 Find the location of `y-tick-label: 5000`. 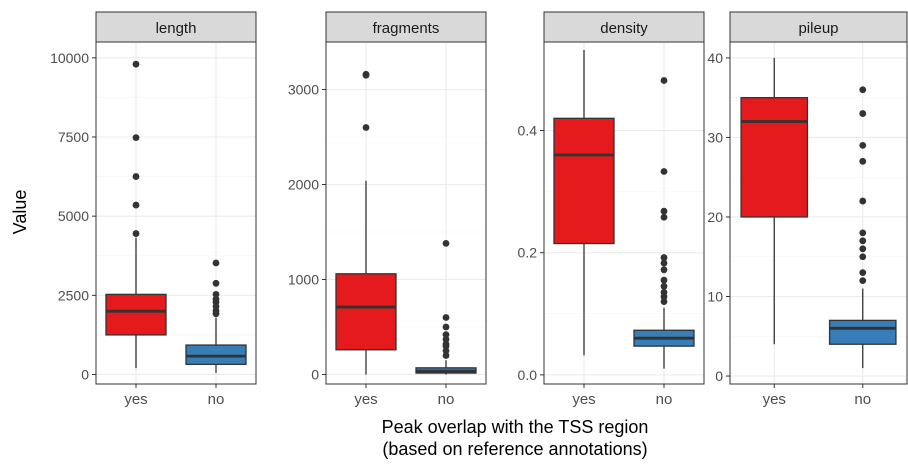

y-tick-label: 5000 is located at coordinates (73, 216).